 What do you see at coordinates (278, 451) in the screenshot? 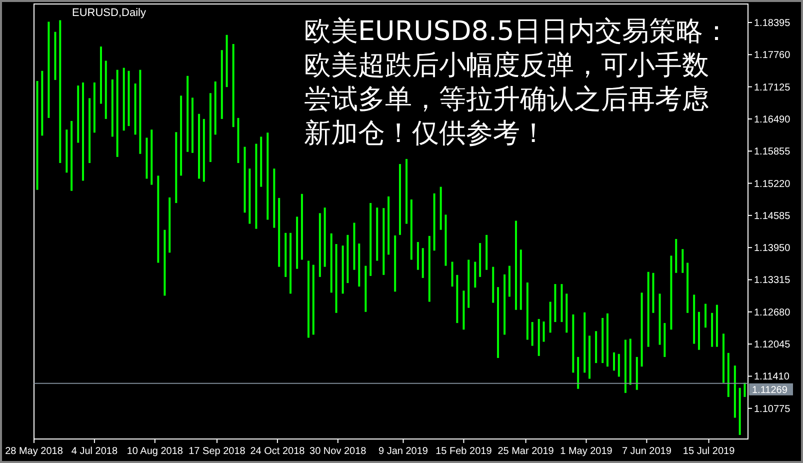
I see `x-tick-label: 24 Oct 2018` at bounding box center [278, 451].